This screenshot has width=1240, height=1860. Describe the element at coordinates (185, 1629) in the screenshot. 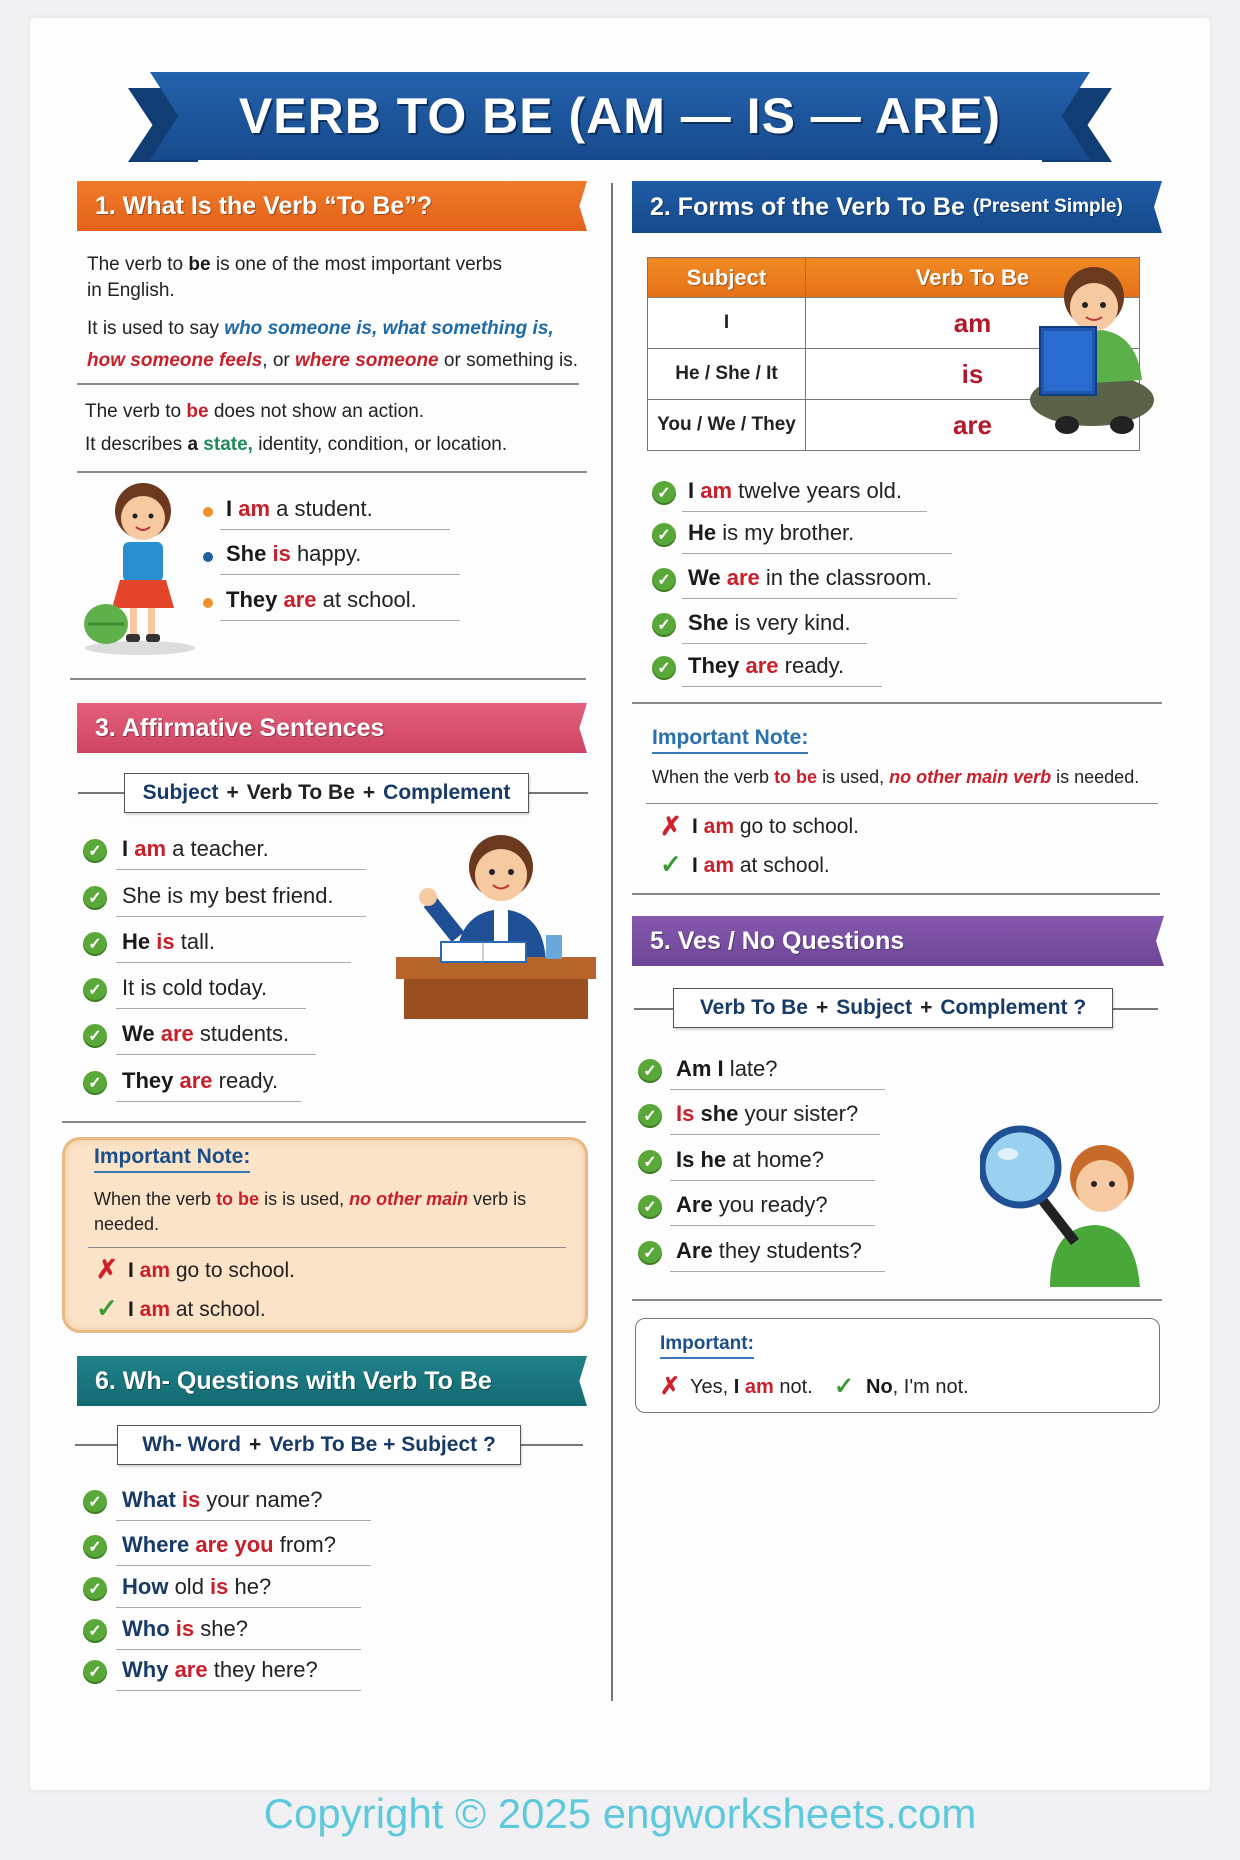

I see `example-sentence: Who is she?` at that location.